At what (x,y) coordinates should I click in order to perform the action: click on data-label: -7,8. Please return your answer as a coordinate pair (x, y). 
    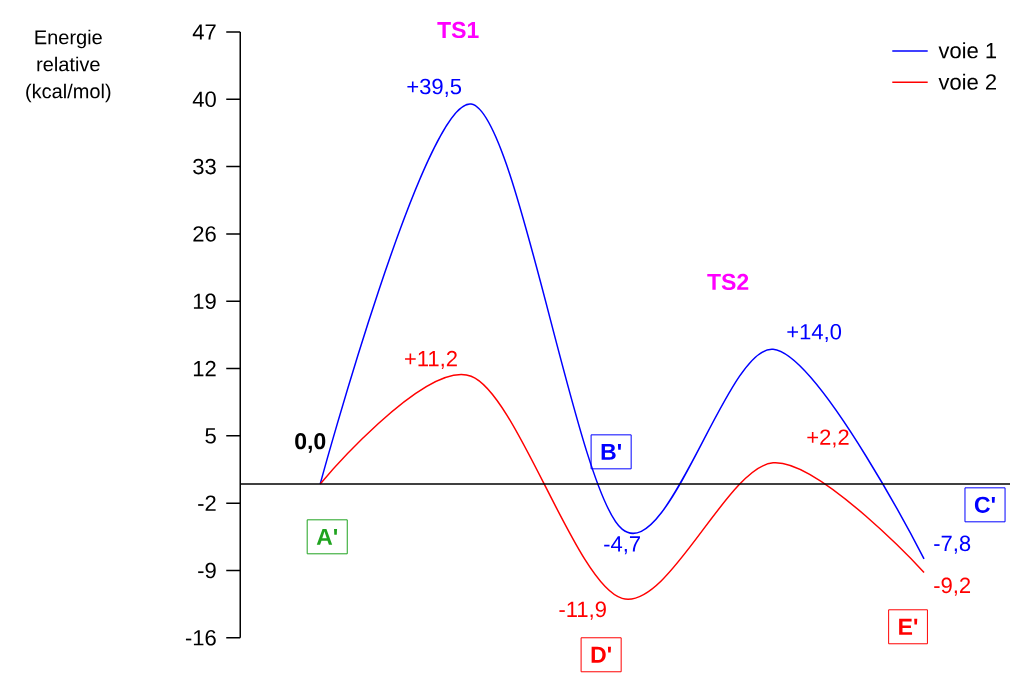
    Looking at the image, I should click on (952, 544).